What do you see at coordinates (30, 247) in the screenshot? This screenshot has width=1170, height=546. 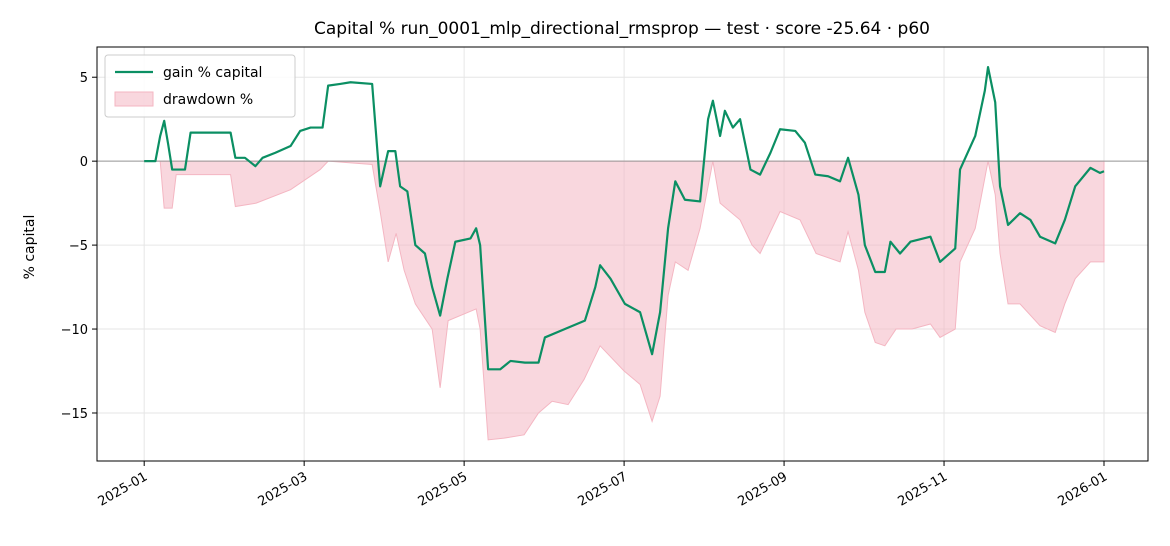 I see `y-axis-label: % capital` at bounding box center [30, 247].